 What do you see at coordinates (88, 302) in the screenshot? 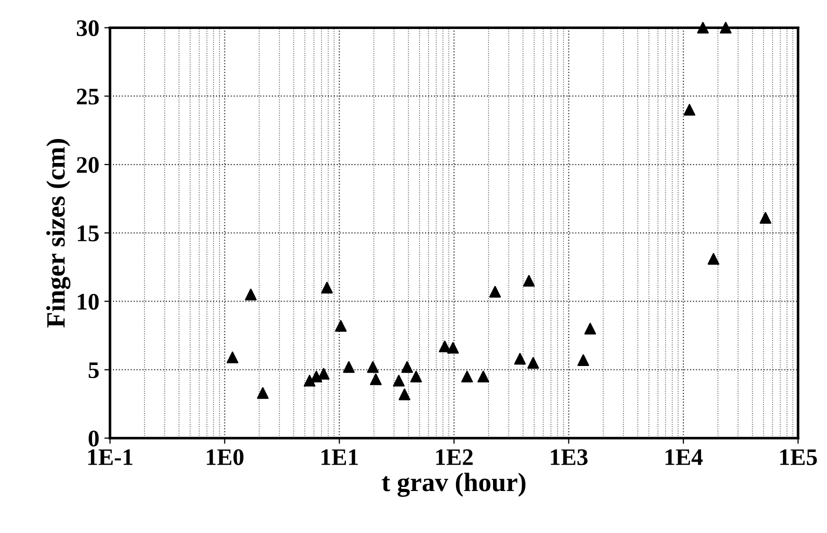
I see `y-tick-label: 10` at bounding box center [88, 302].